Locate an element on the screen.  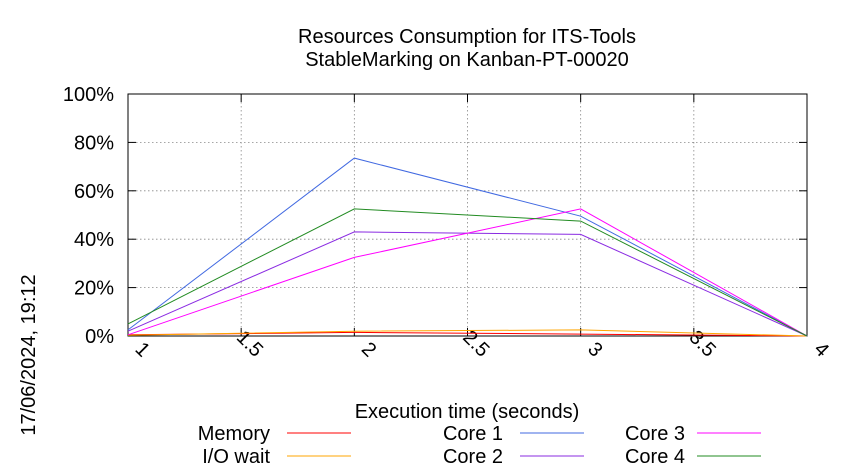
legend-label-core-4: Core 4 is located at coordinates (655, 457).